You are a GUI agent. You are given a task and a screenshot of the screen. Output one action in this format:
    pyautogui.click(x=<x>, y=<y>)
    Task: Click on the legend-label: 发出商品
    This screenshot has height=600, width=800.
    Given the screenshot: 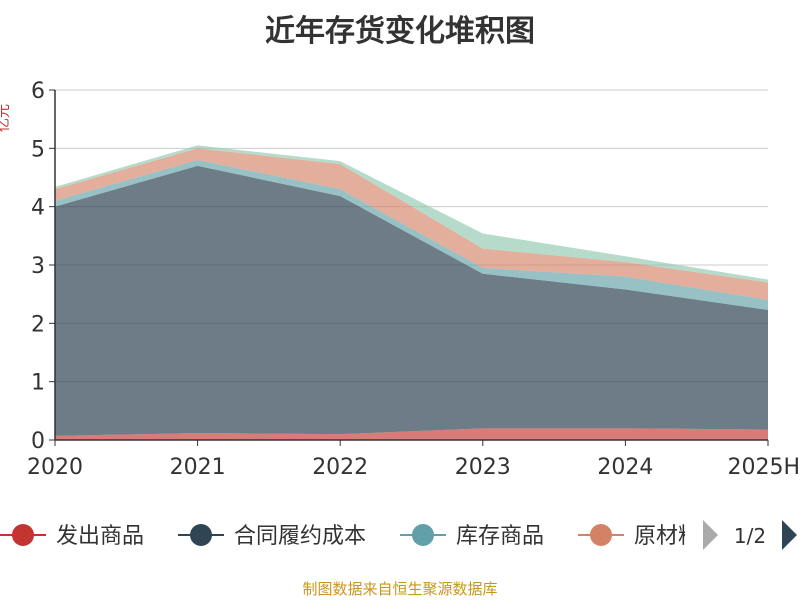 What is the action you would take?
    pyautogui.click(x=100, y=536)
    